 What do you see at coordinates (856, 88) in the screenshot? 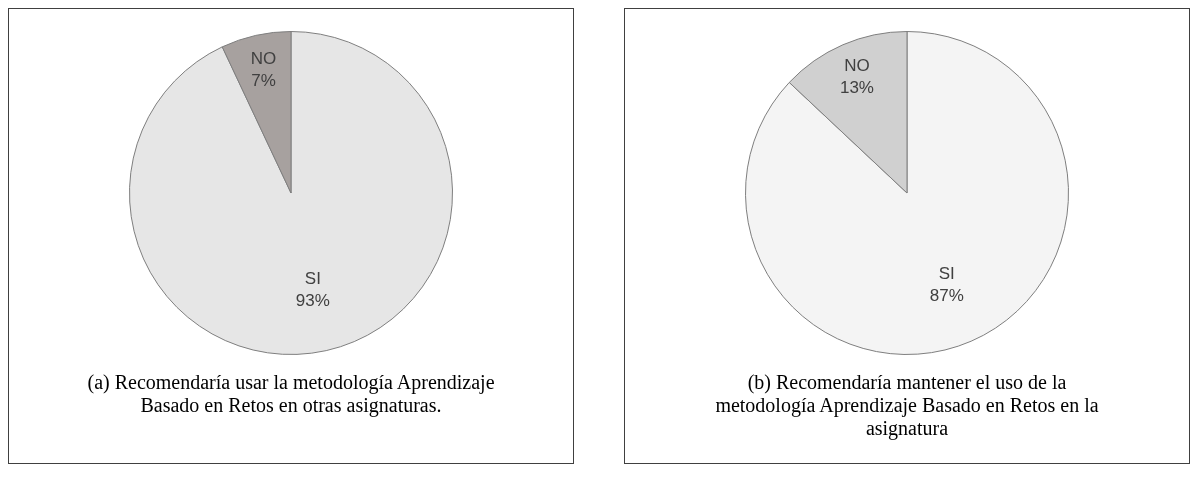
I see `data-label: 13%` at bounding box center [856, 88].